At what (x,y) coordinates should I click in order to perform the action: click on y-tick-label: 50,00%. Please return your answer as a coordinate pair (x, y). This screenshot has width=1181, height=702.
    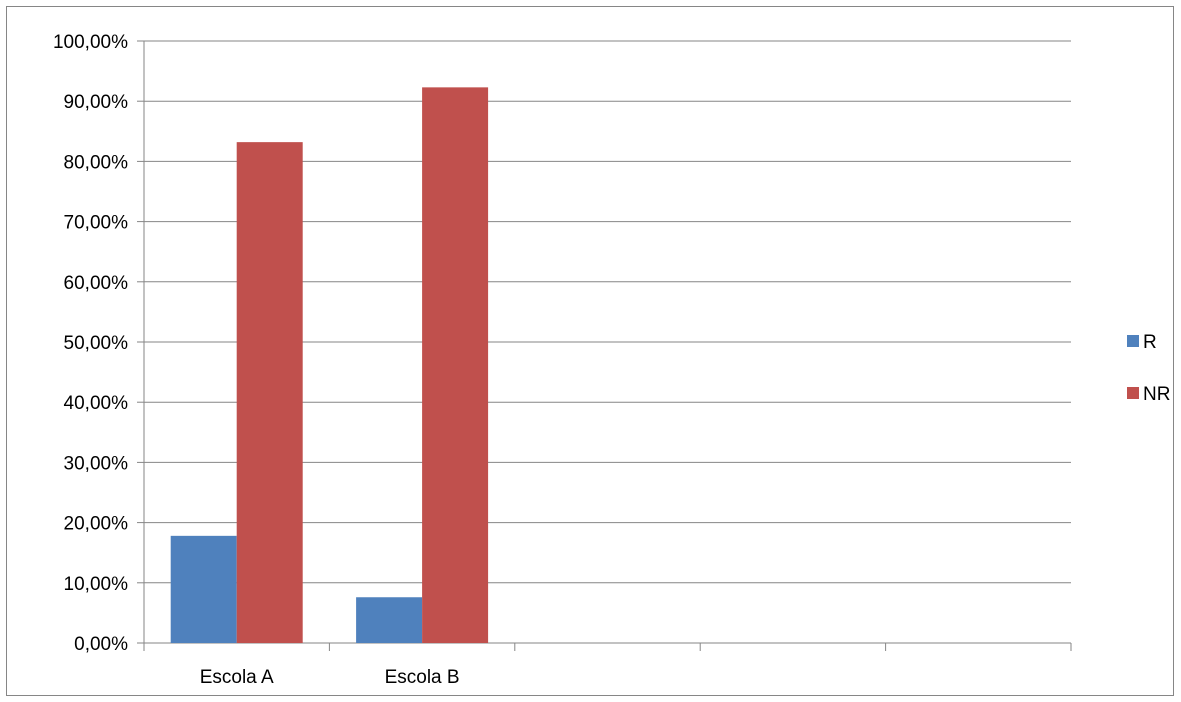
    Looking at the image, I should click on (96, 343).